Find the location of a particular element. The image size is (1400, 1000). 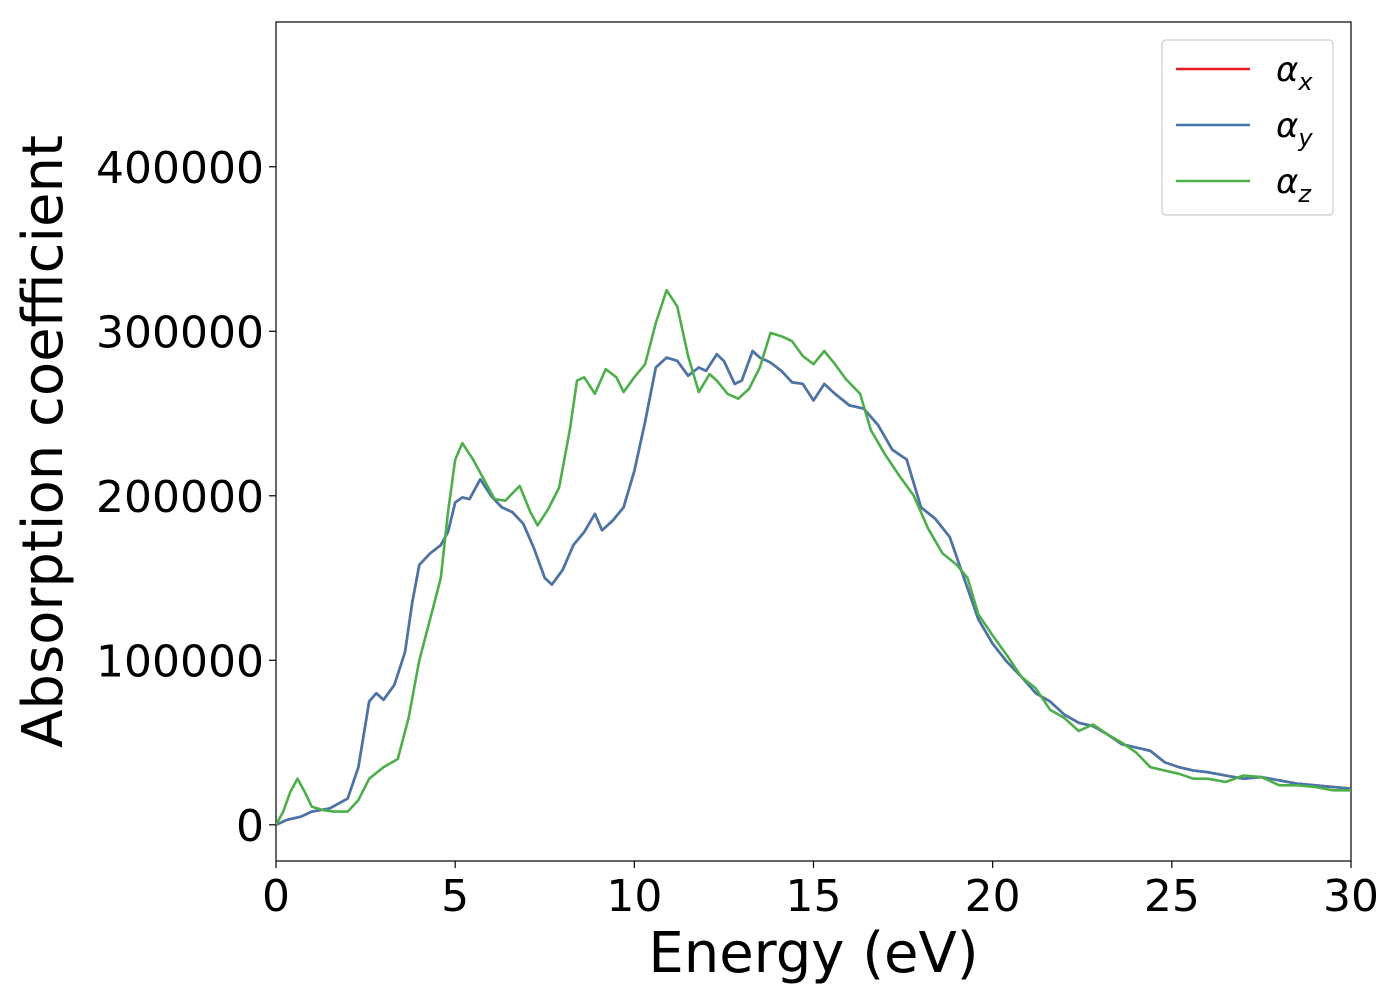

legend: αx αy αz is located at coordinates (1247, 127).